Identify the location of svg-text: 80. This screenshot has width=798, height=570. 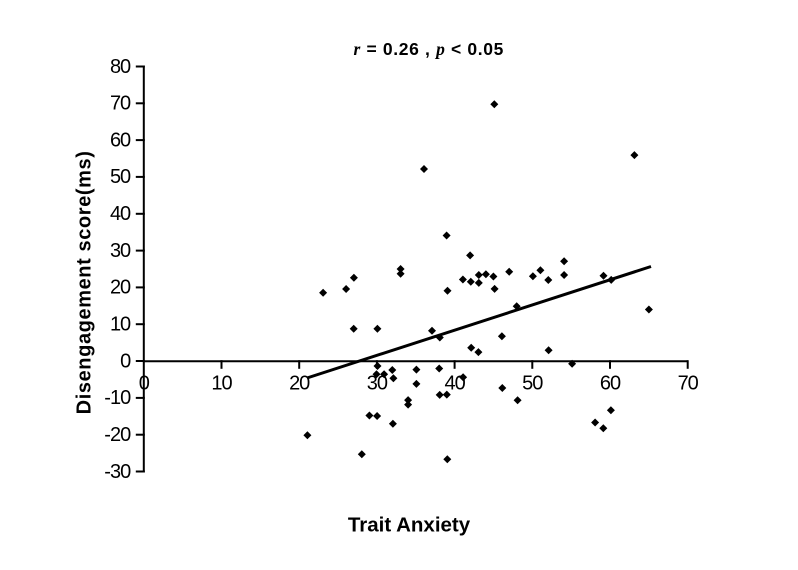
(120, 67).